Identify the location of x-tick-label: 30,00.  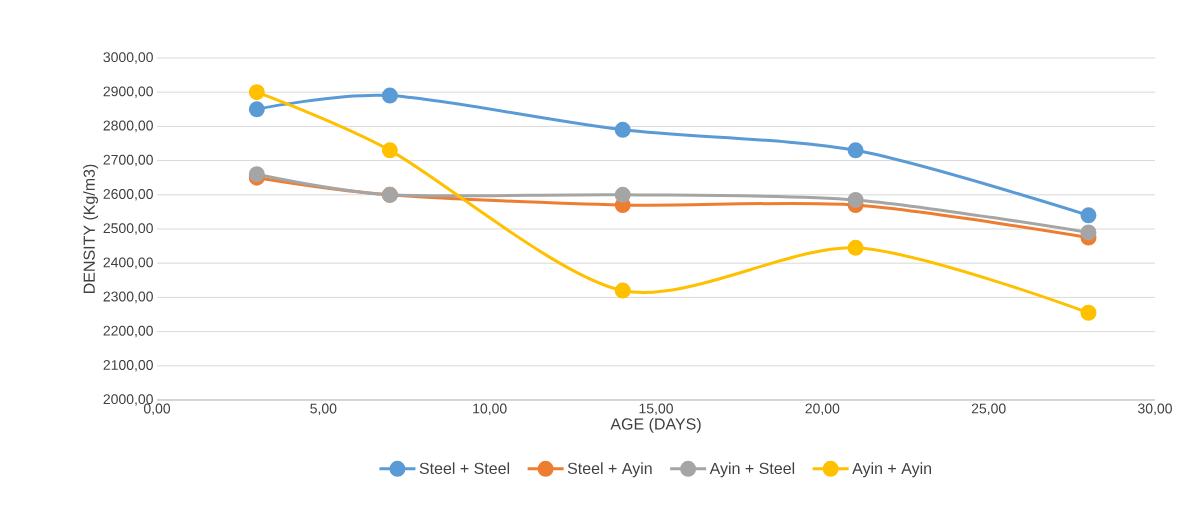
(1155, 409).